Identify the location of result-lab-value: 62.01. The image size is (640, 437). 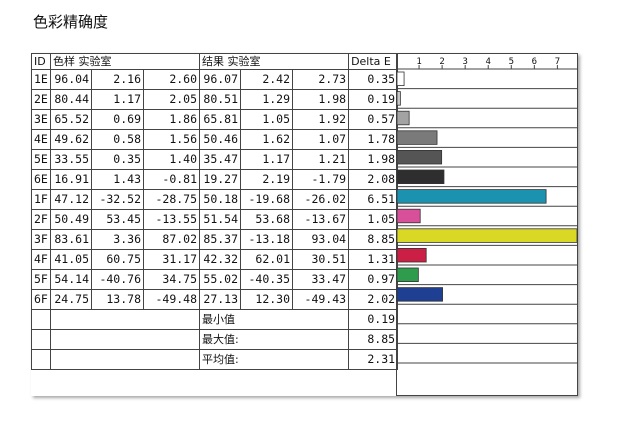
(267, 259).